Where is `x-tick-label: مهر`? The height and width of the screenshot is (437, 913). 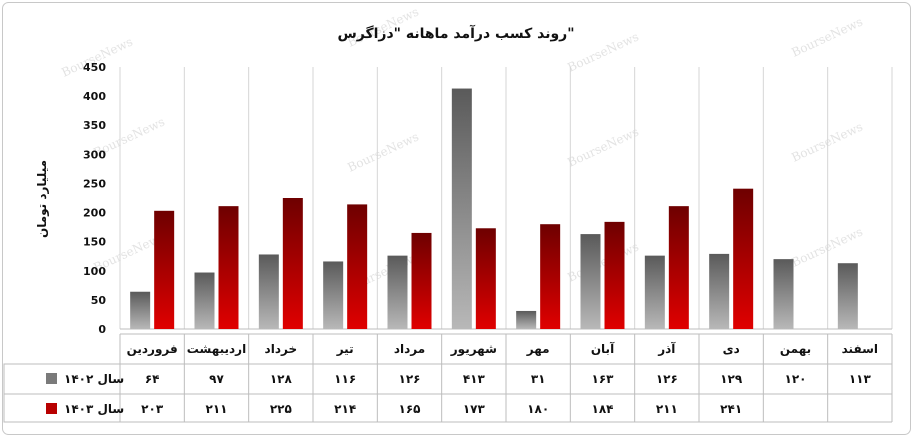 x-tick-label: مهر is located at coordinates (538, 349).